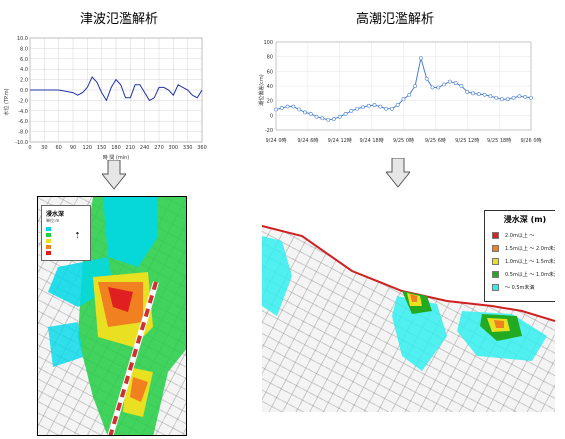 This screenshot has height=439, width=565. I want to click on x-tick-label: 9/24 6時, so click(307, 141).